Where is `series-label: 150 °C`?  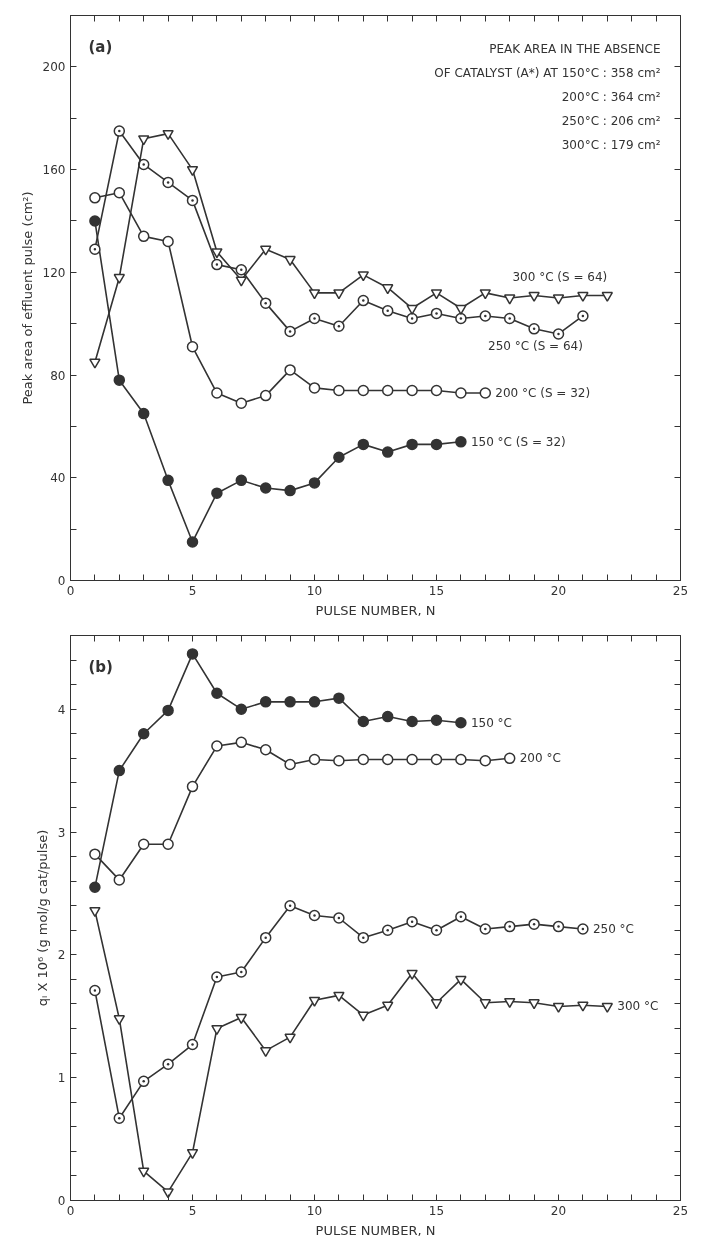 series-label: 150 °C is located at coordinates (491, 722).